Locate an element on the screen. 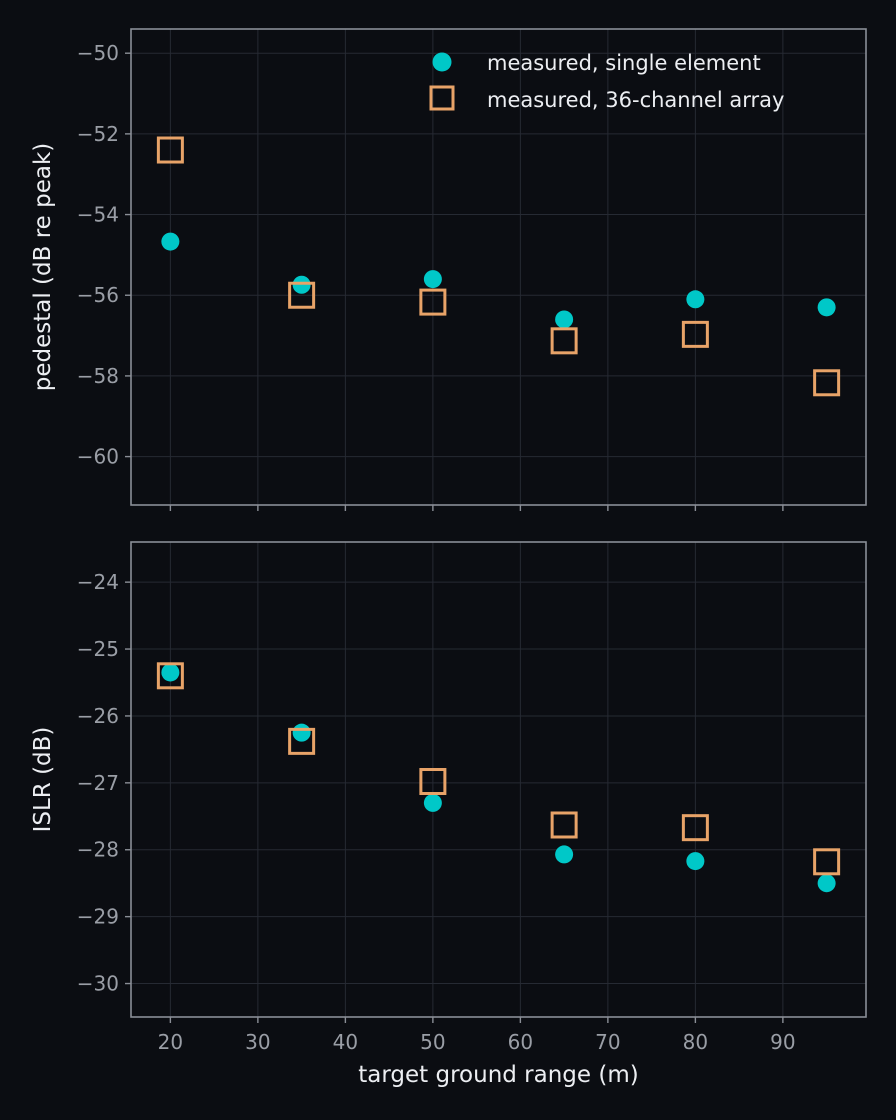 The image size is (896, 1120). x-tick-label: 70 is located at coordinates (607, 1042).